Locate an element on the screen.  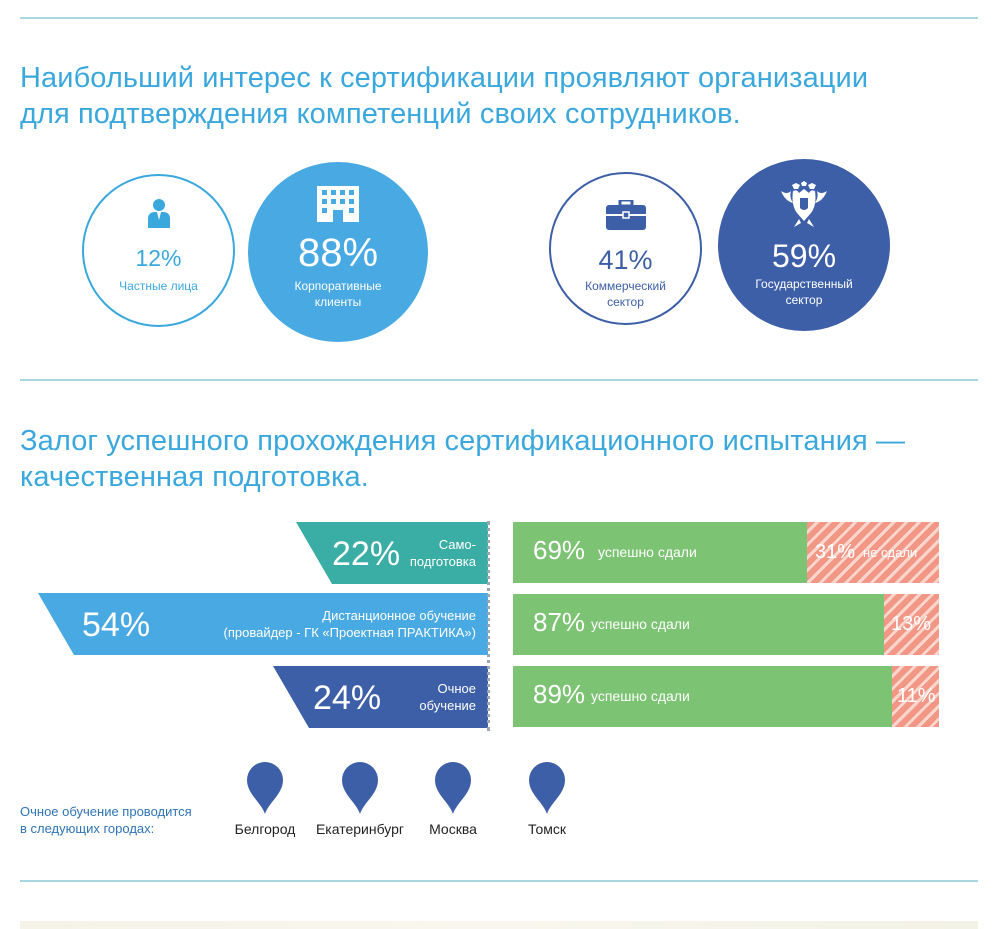
city-name: Москва is located at coordinates (453, 829).